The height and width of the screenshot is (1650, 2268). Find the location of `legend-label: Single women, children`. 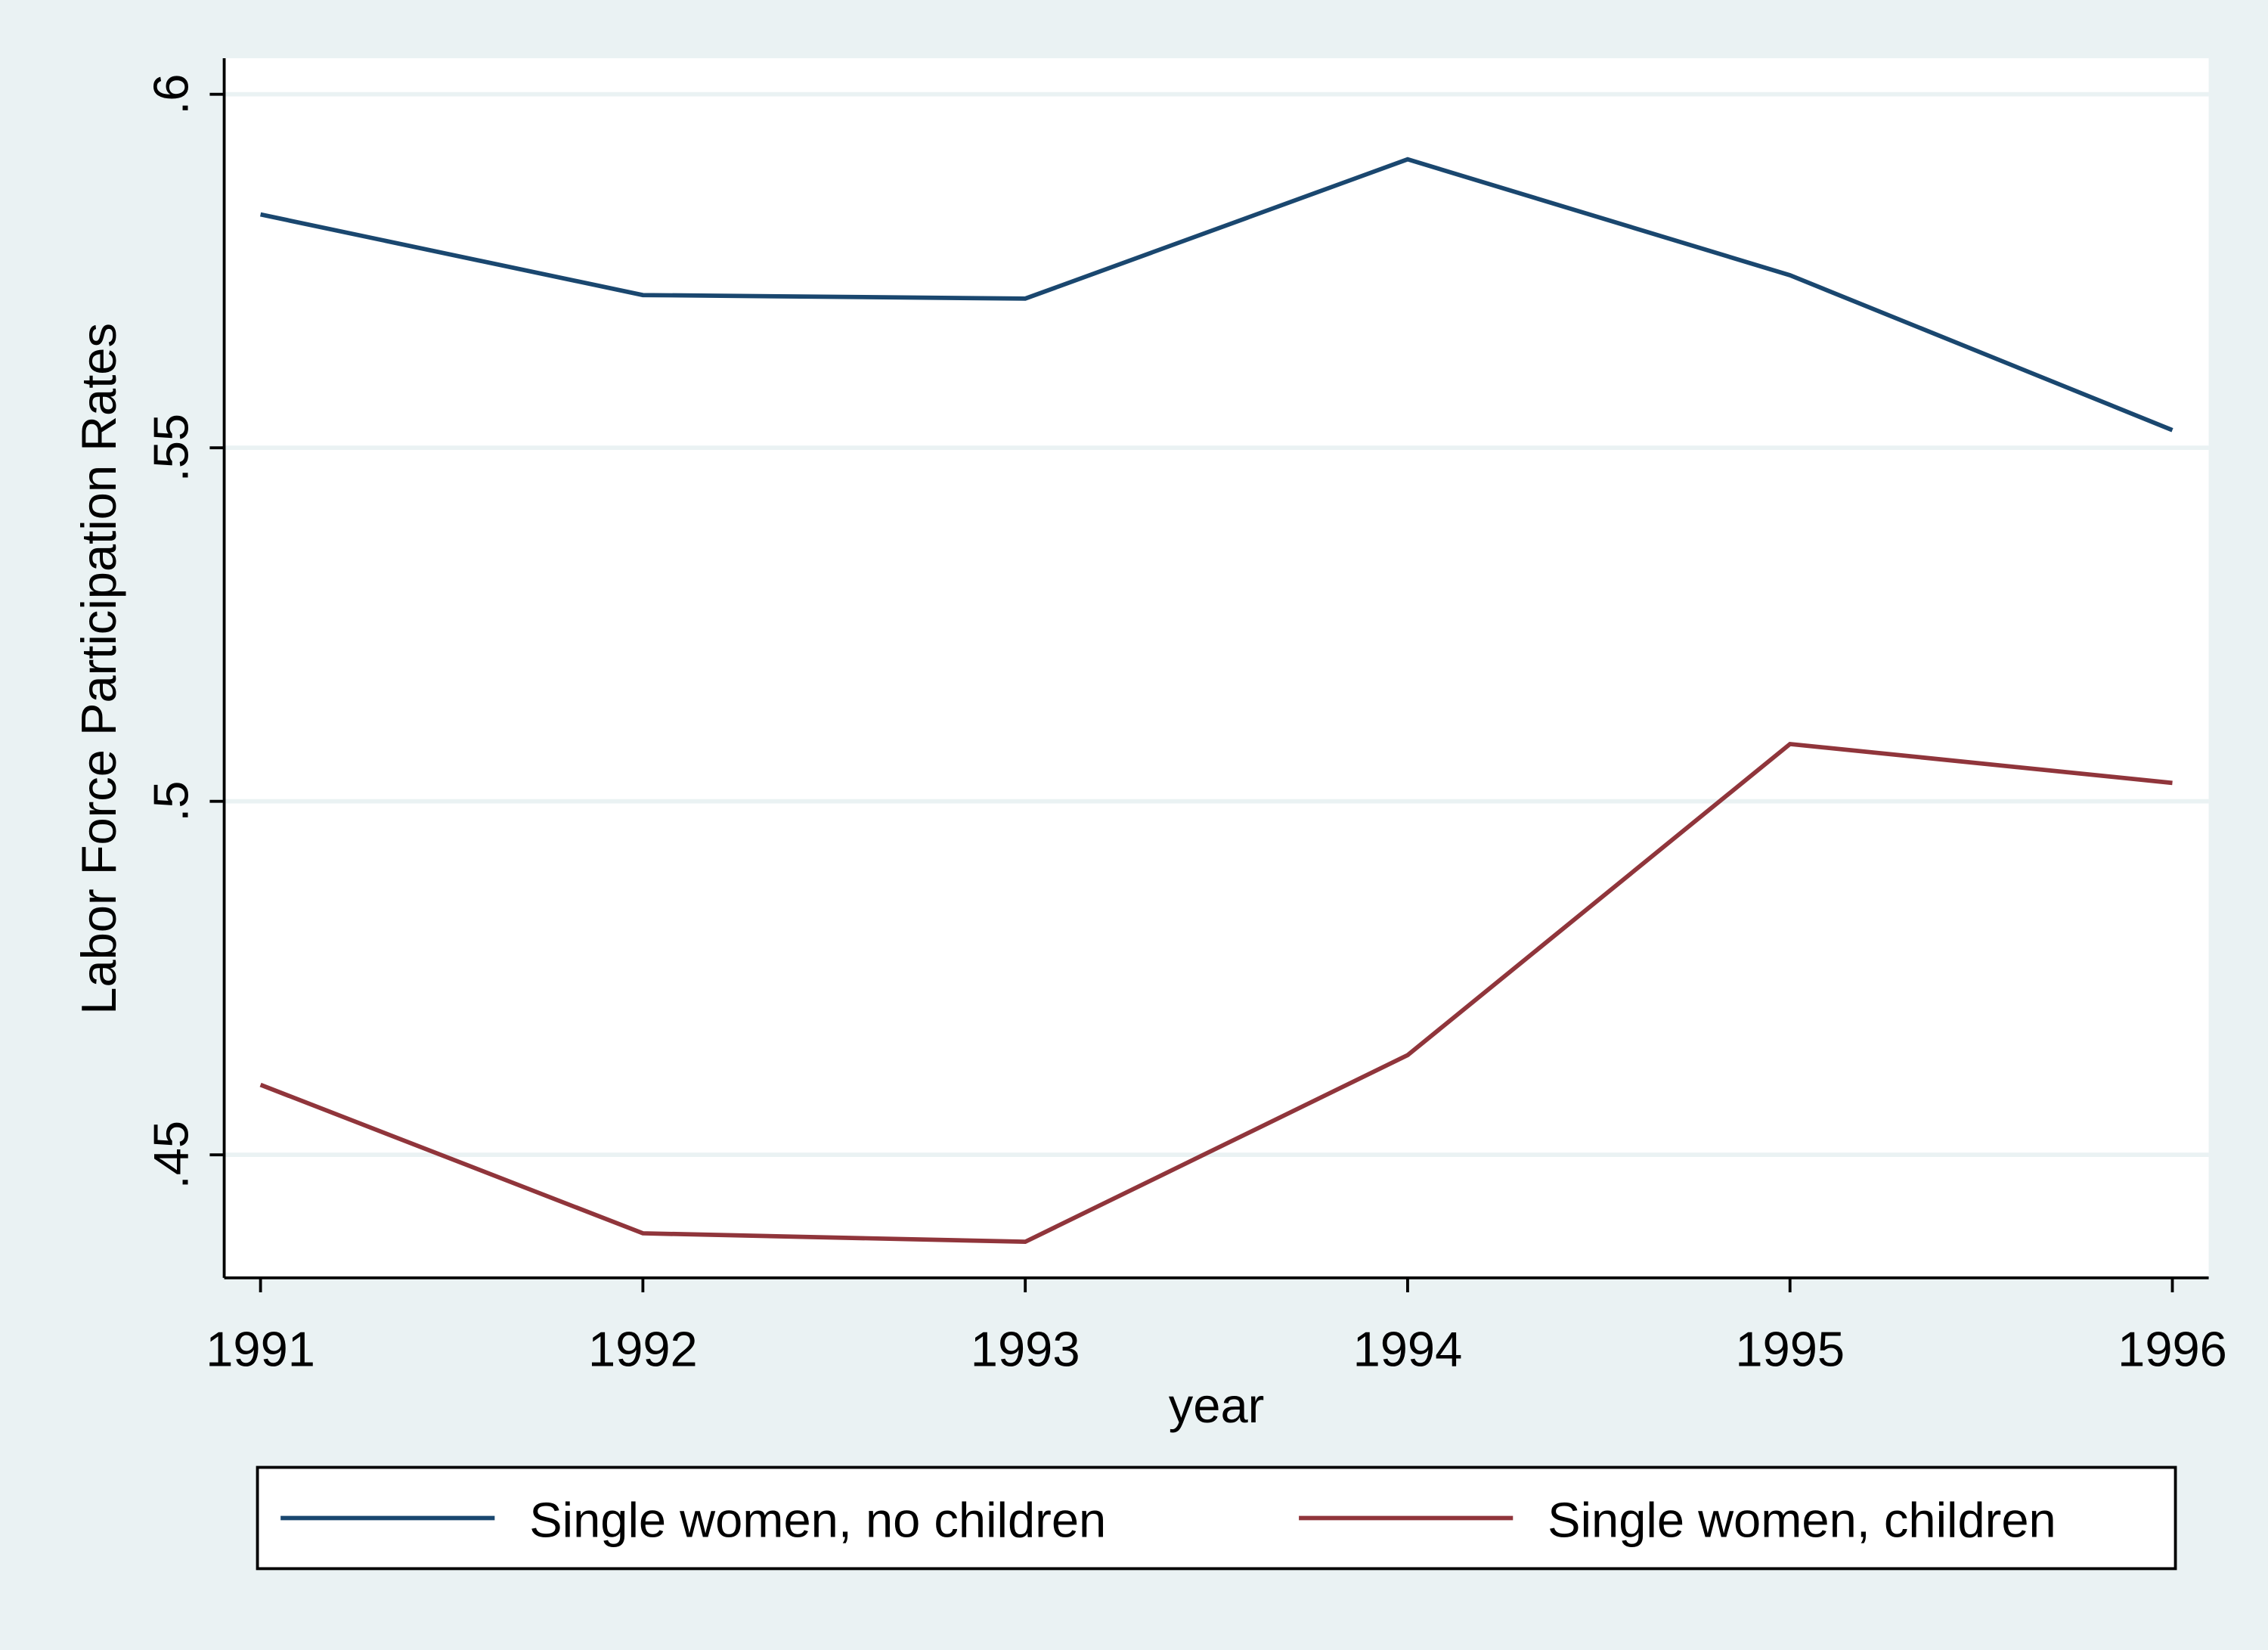

legend-label: Single women, children is located at coordinates (1802, 1519).